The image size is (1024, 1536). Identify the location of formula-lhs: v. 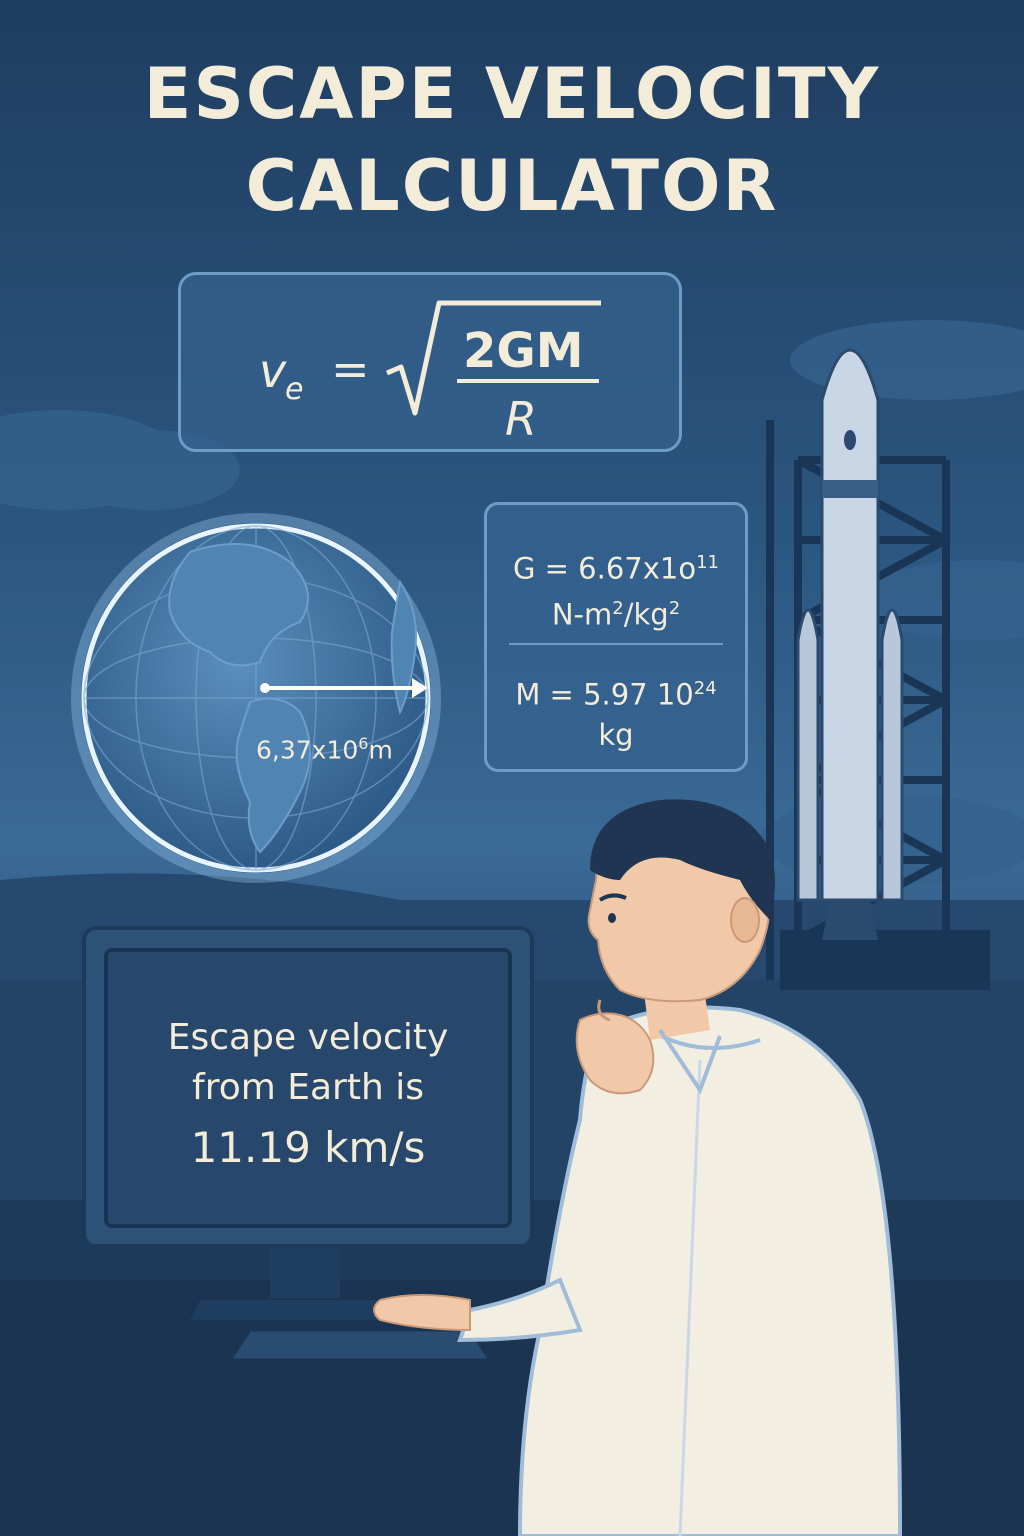
(273, 371).